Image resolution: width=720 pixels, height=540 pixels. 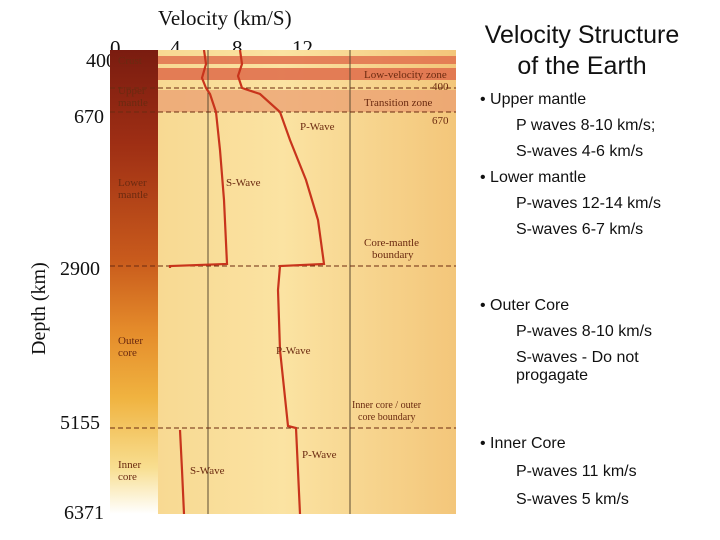 What do you see at coordinates (237, 48) in the screenshot?
I see `velocity-tick-8: 8` at bounding box center [237, 48].